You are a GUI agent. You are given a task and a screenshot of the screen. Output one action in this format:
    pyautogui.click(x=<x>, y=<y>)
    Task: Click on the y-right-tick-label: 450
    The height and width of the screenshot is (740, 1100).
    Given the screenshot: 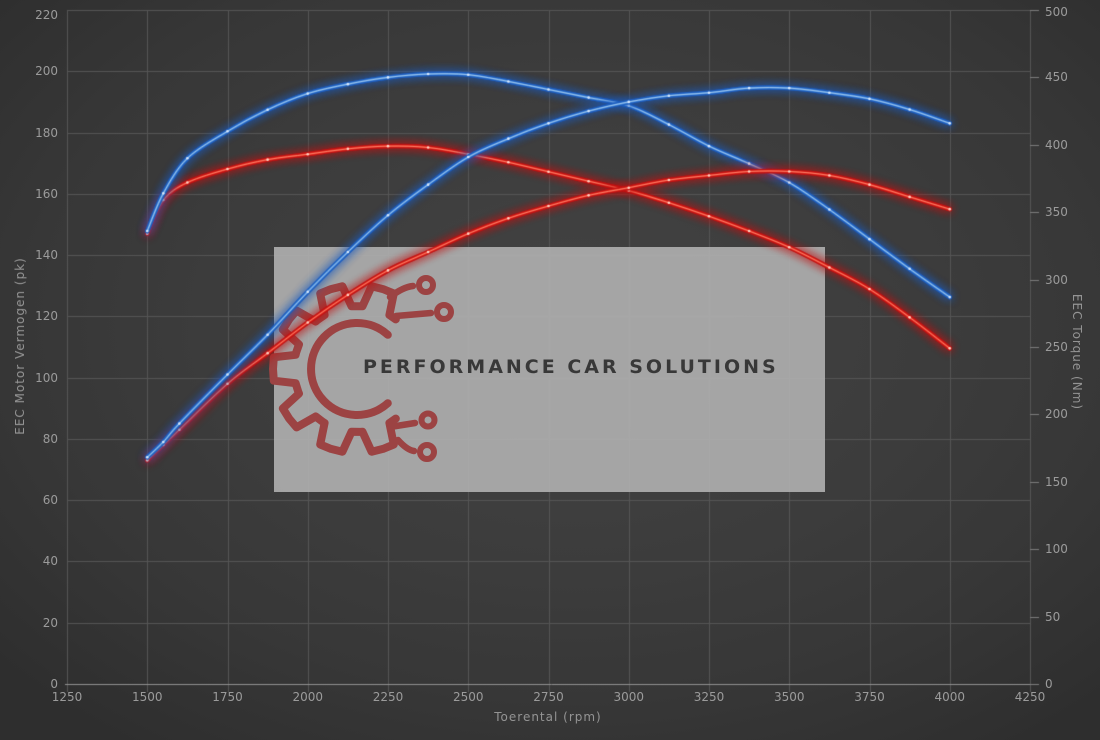 What is the action you would take?
    pyautogui.click(x=1056, y=77)
    